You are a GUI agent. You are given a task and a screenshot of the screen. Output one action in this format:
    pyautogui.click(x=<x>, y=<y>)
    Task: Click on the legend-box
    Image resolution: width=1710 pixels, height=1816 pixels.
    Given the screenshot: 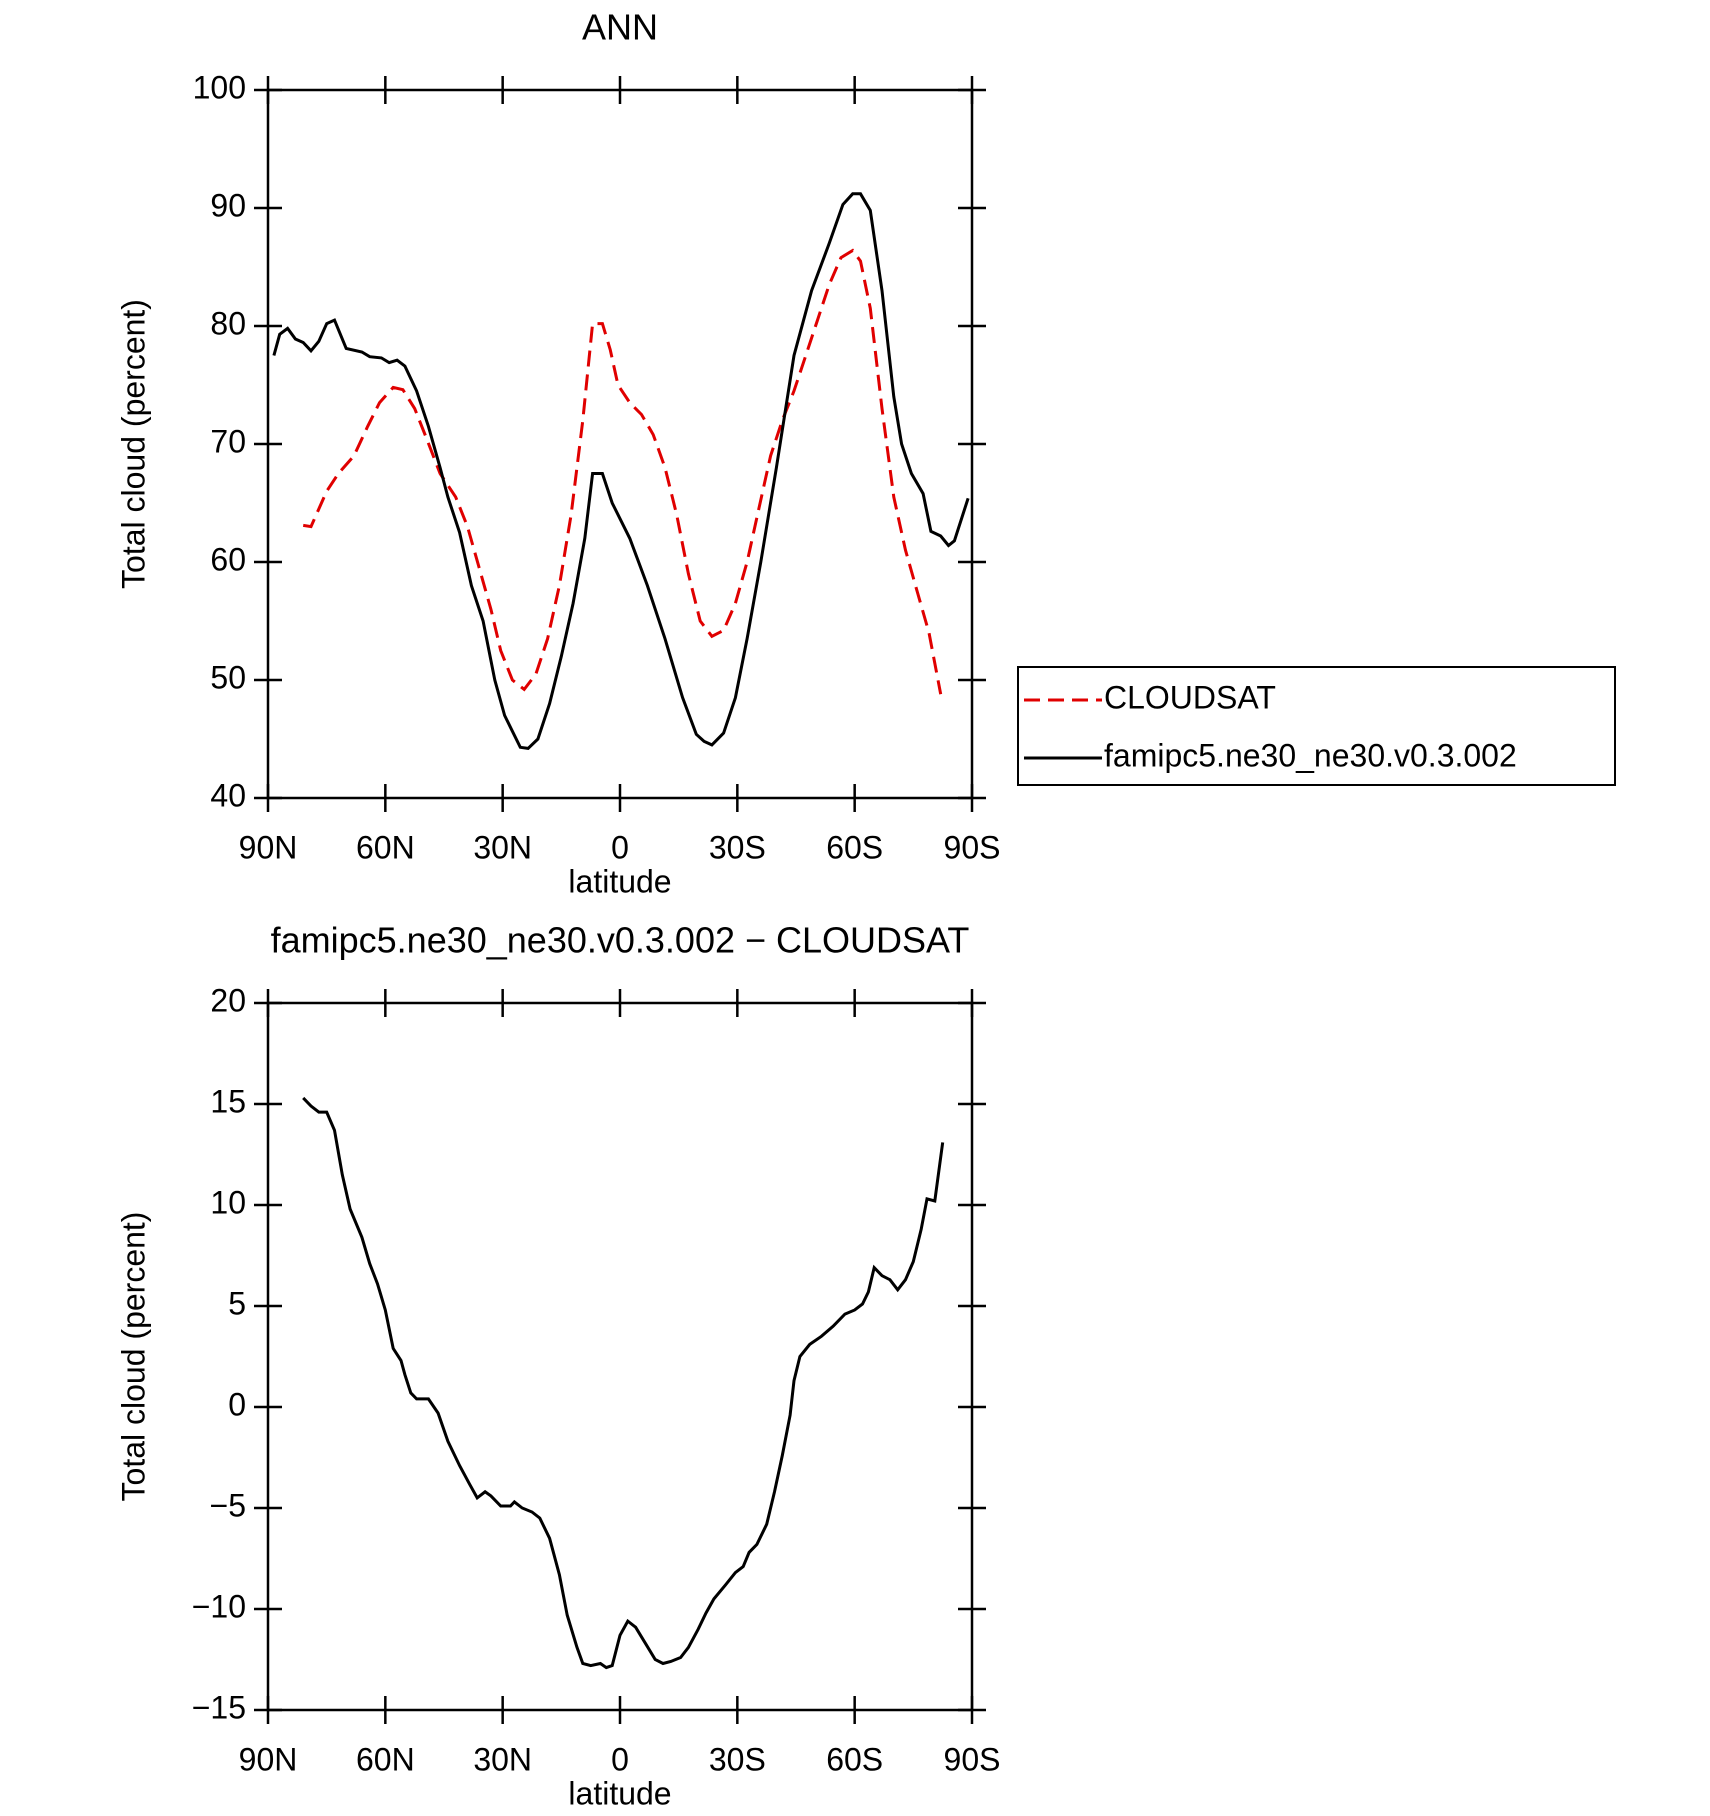 What is the action you would take?
    pyautogui.click(x=1316, y=726)
    